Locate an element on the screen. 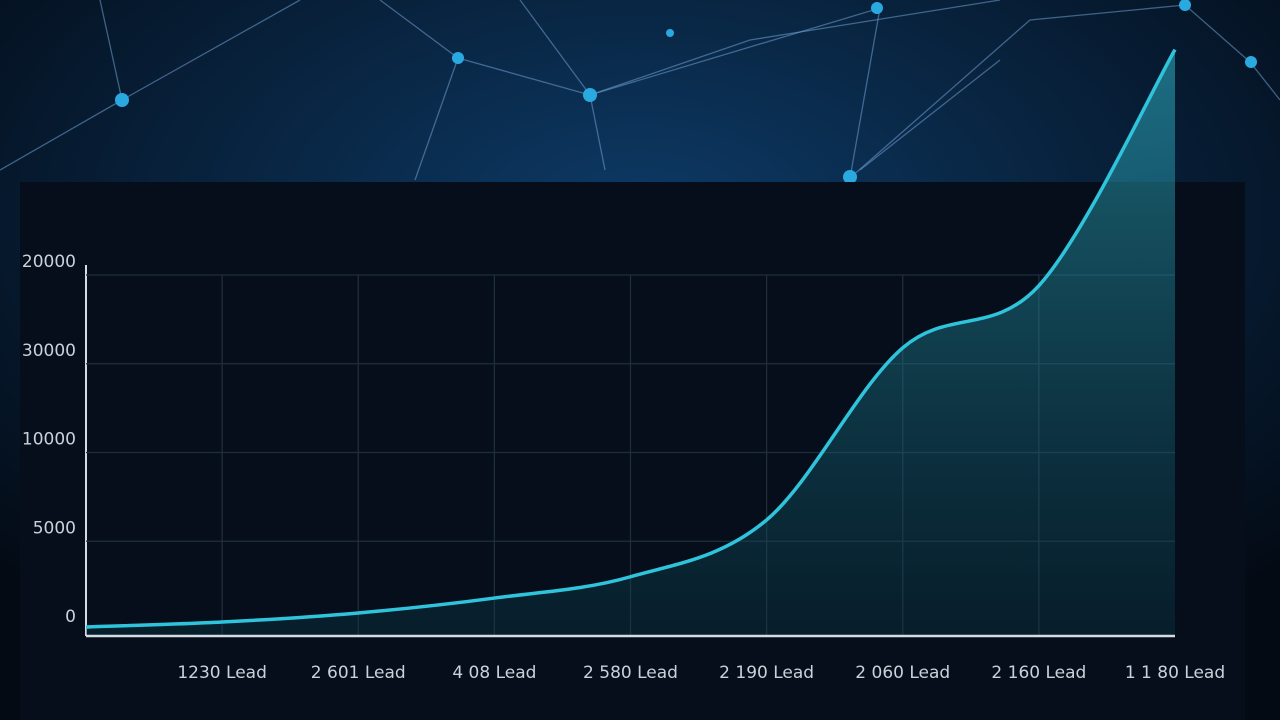 This screenshot has height=720, width=1280. y-tick-label: 5000 is located at coordinates (54, 528).